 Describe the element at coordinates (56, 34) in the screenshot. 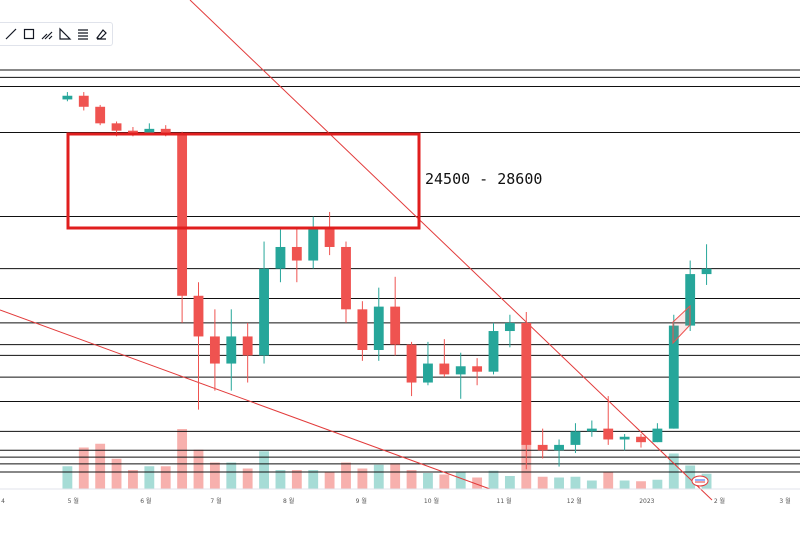

I see `drawing-toolbar` at that location.